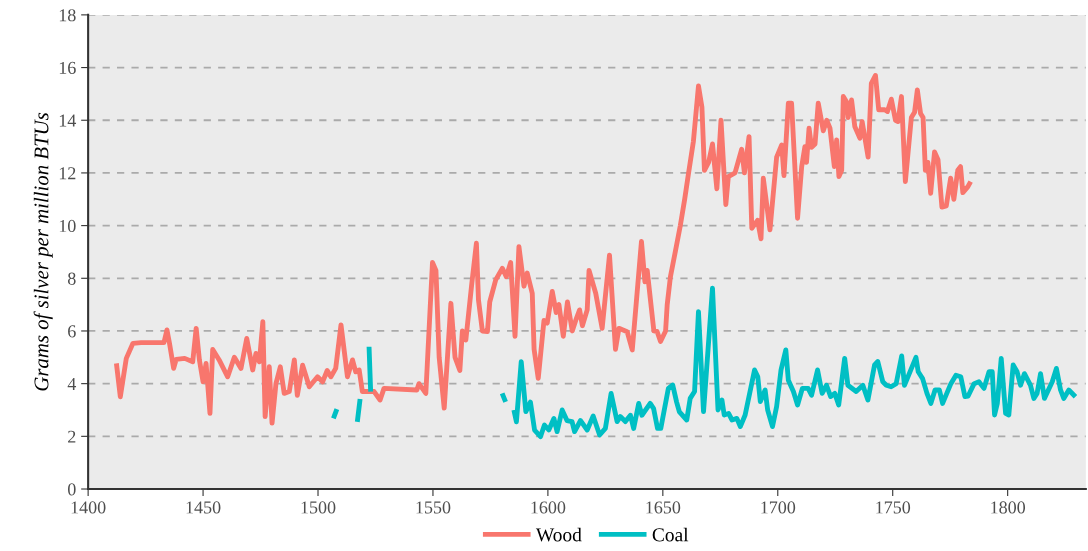 The width and height of the screenshot is (1088, 551). I want to click on x-tick-label: 1450, so click(203, 507).